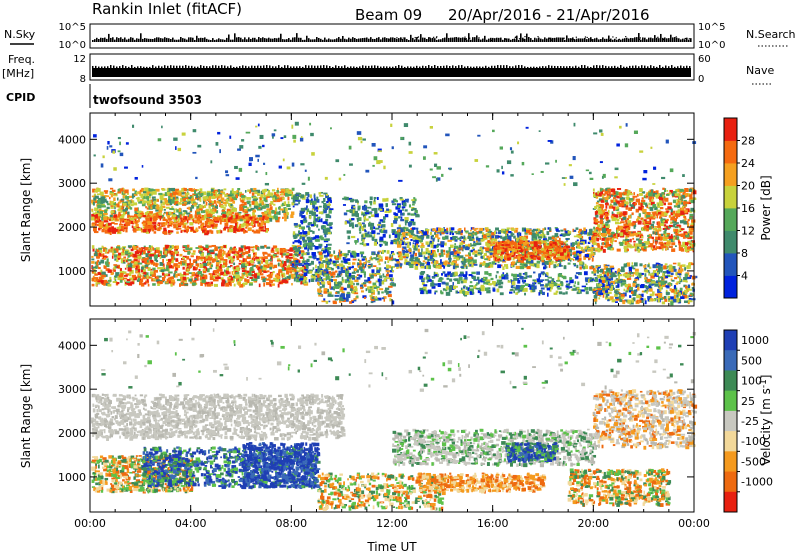  What do you see at coordinates (755, 340) in the screenshot?
I see `velocity-colorbar-tick: 1000` at bounding box center [755, 340].